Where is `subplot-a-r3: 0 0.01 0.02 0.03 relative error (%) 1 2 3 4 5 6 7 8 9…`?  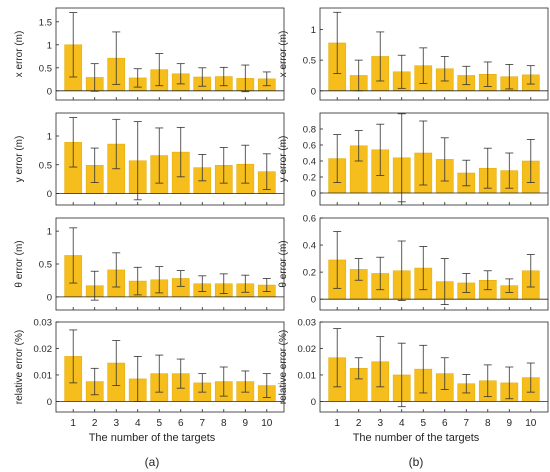
subplot-a-r3: 0 0.01 0.02 0.03 relative error (%) 1 2 3 4 5 6 7 8 9… is located at coordinates (149, 373).